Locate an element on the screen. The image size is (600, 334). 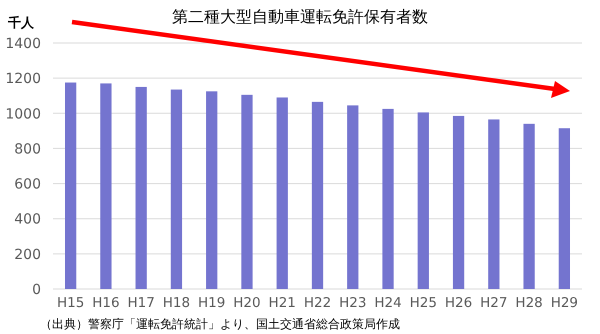
y-tick-label: 400 is located at coordinates (27, 220).